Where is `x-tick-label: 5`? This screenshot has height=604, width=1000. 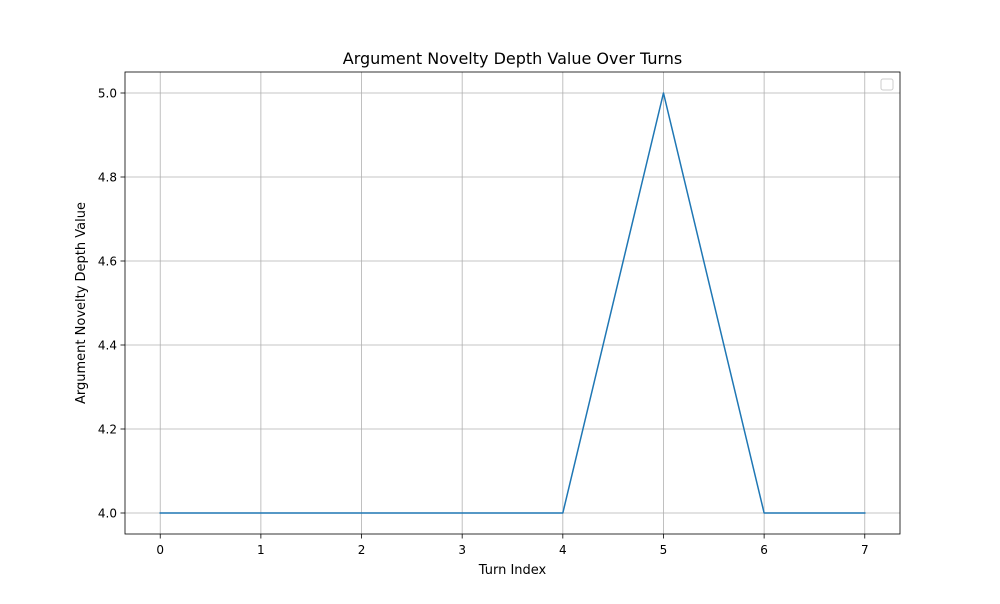
x-tick-label: 5 is located at coordinates (664, 550).